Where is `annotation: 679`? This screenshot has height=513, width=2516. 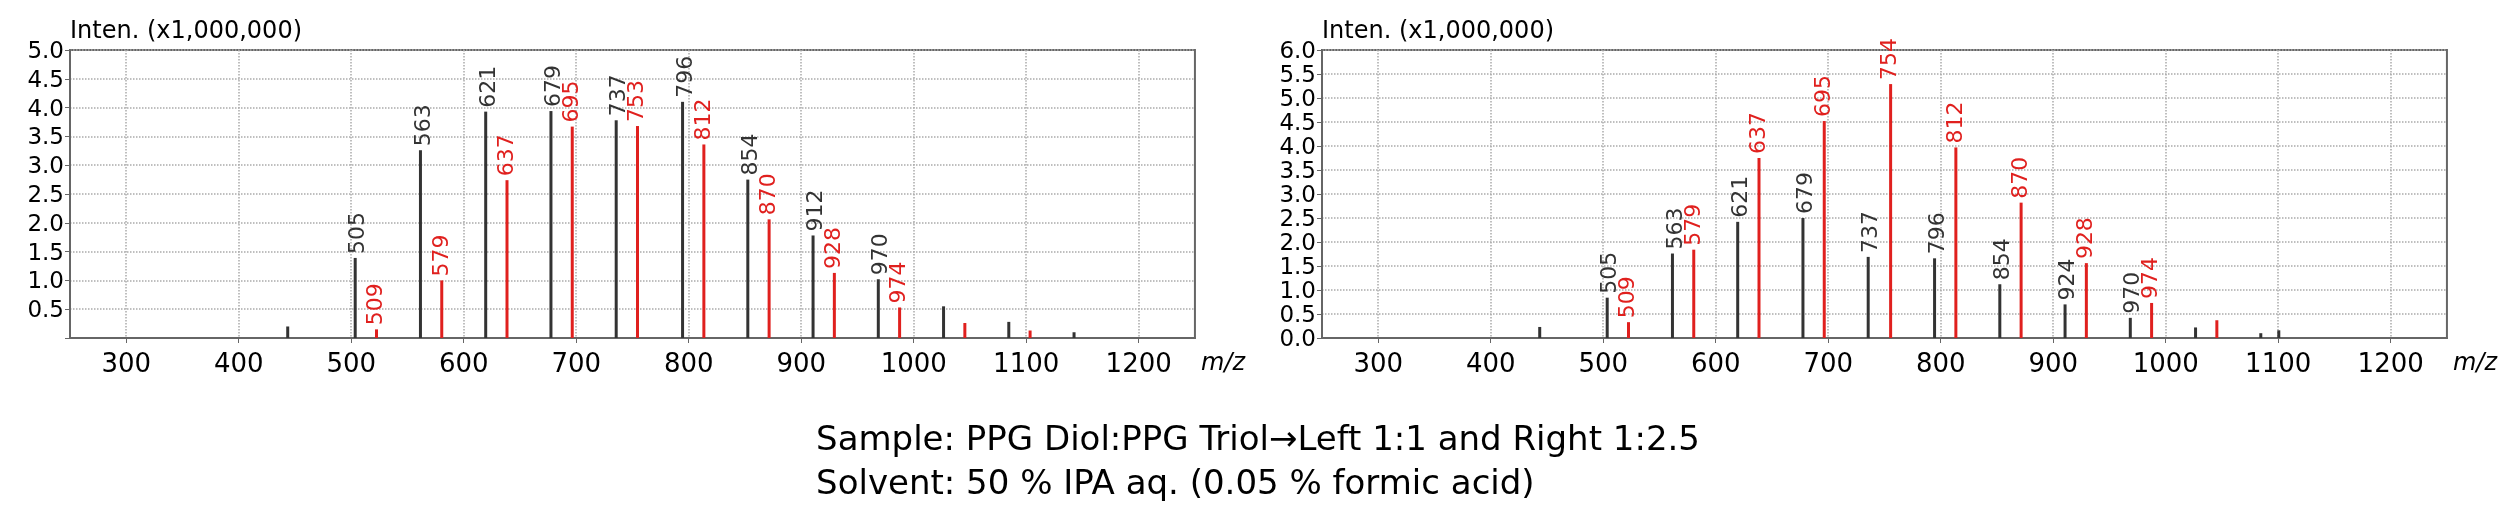 annotation: 679 is located at coordinates (1805, 193).